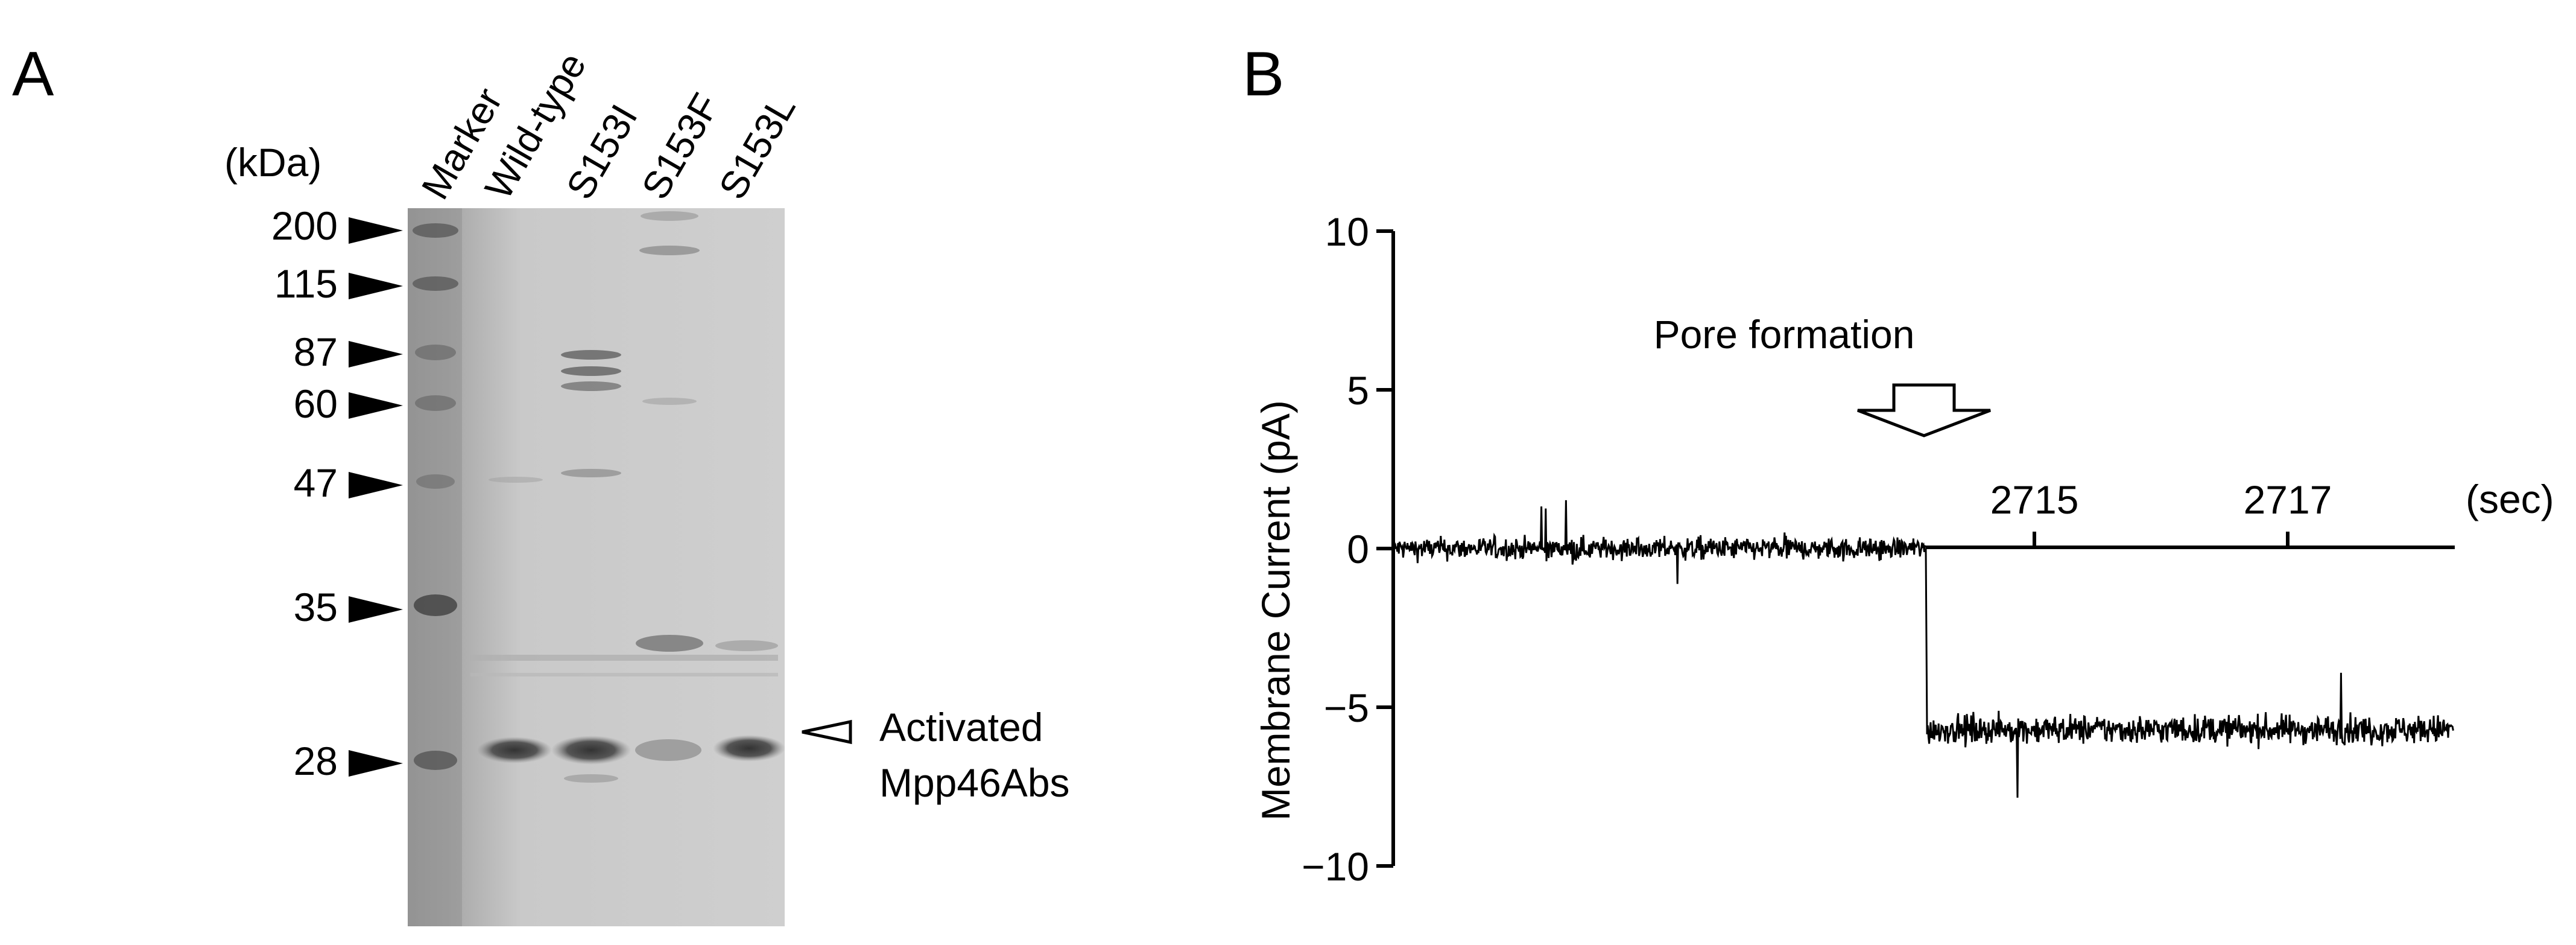  What do you see at coordinates (348, 352) in the screenshot?
I see `marker-87: 87` at bounding box center [348, 352].